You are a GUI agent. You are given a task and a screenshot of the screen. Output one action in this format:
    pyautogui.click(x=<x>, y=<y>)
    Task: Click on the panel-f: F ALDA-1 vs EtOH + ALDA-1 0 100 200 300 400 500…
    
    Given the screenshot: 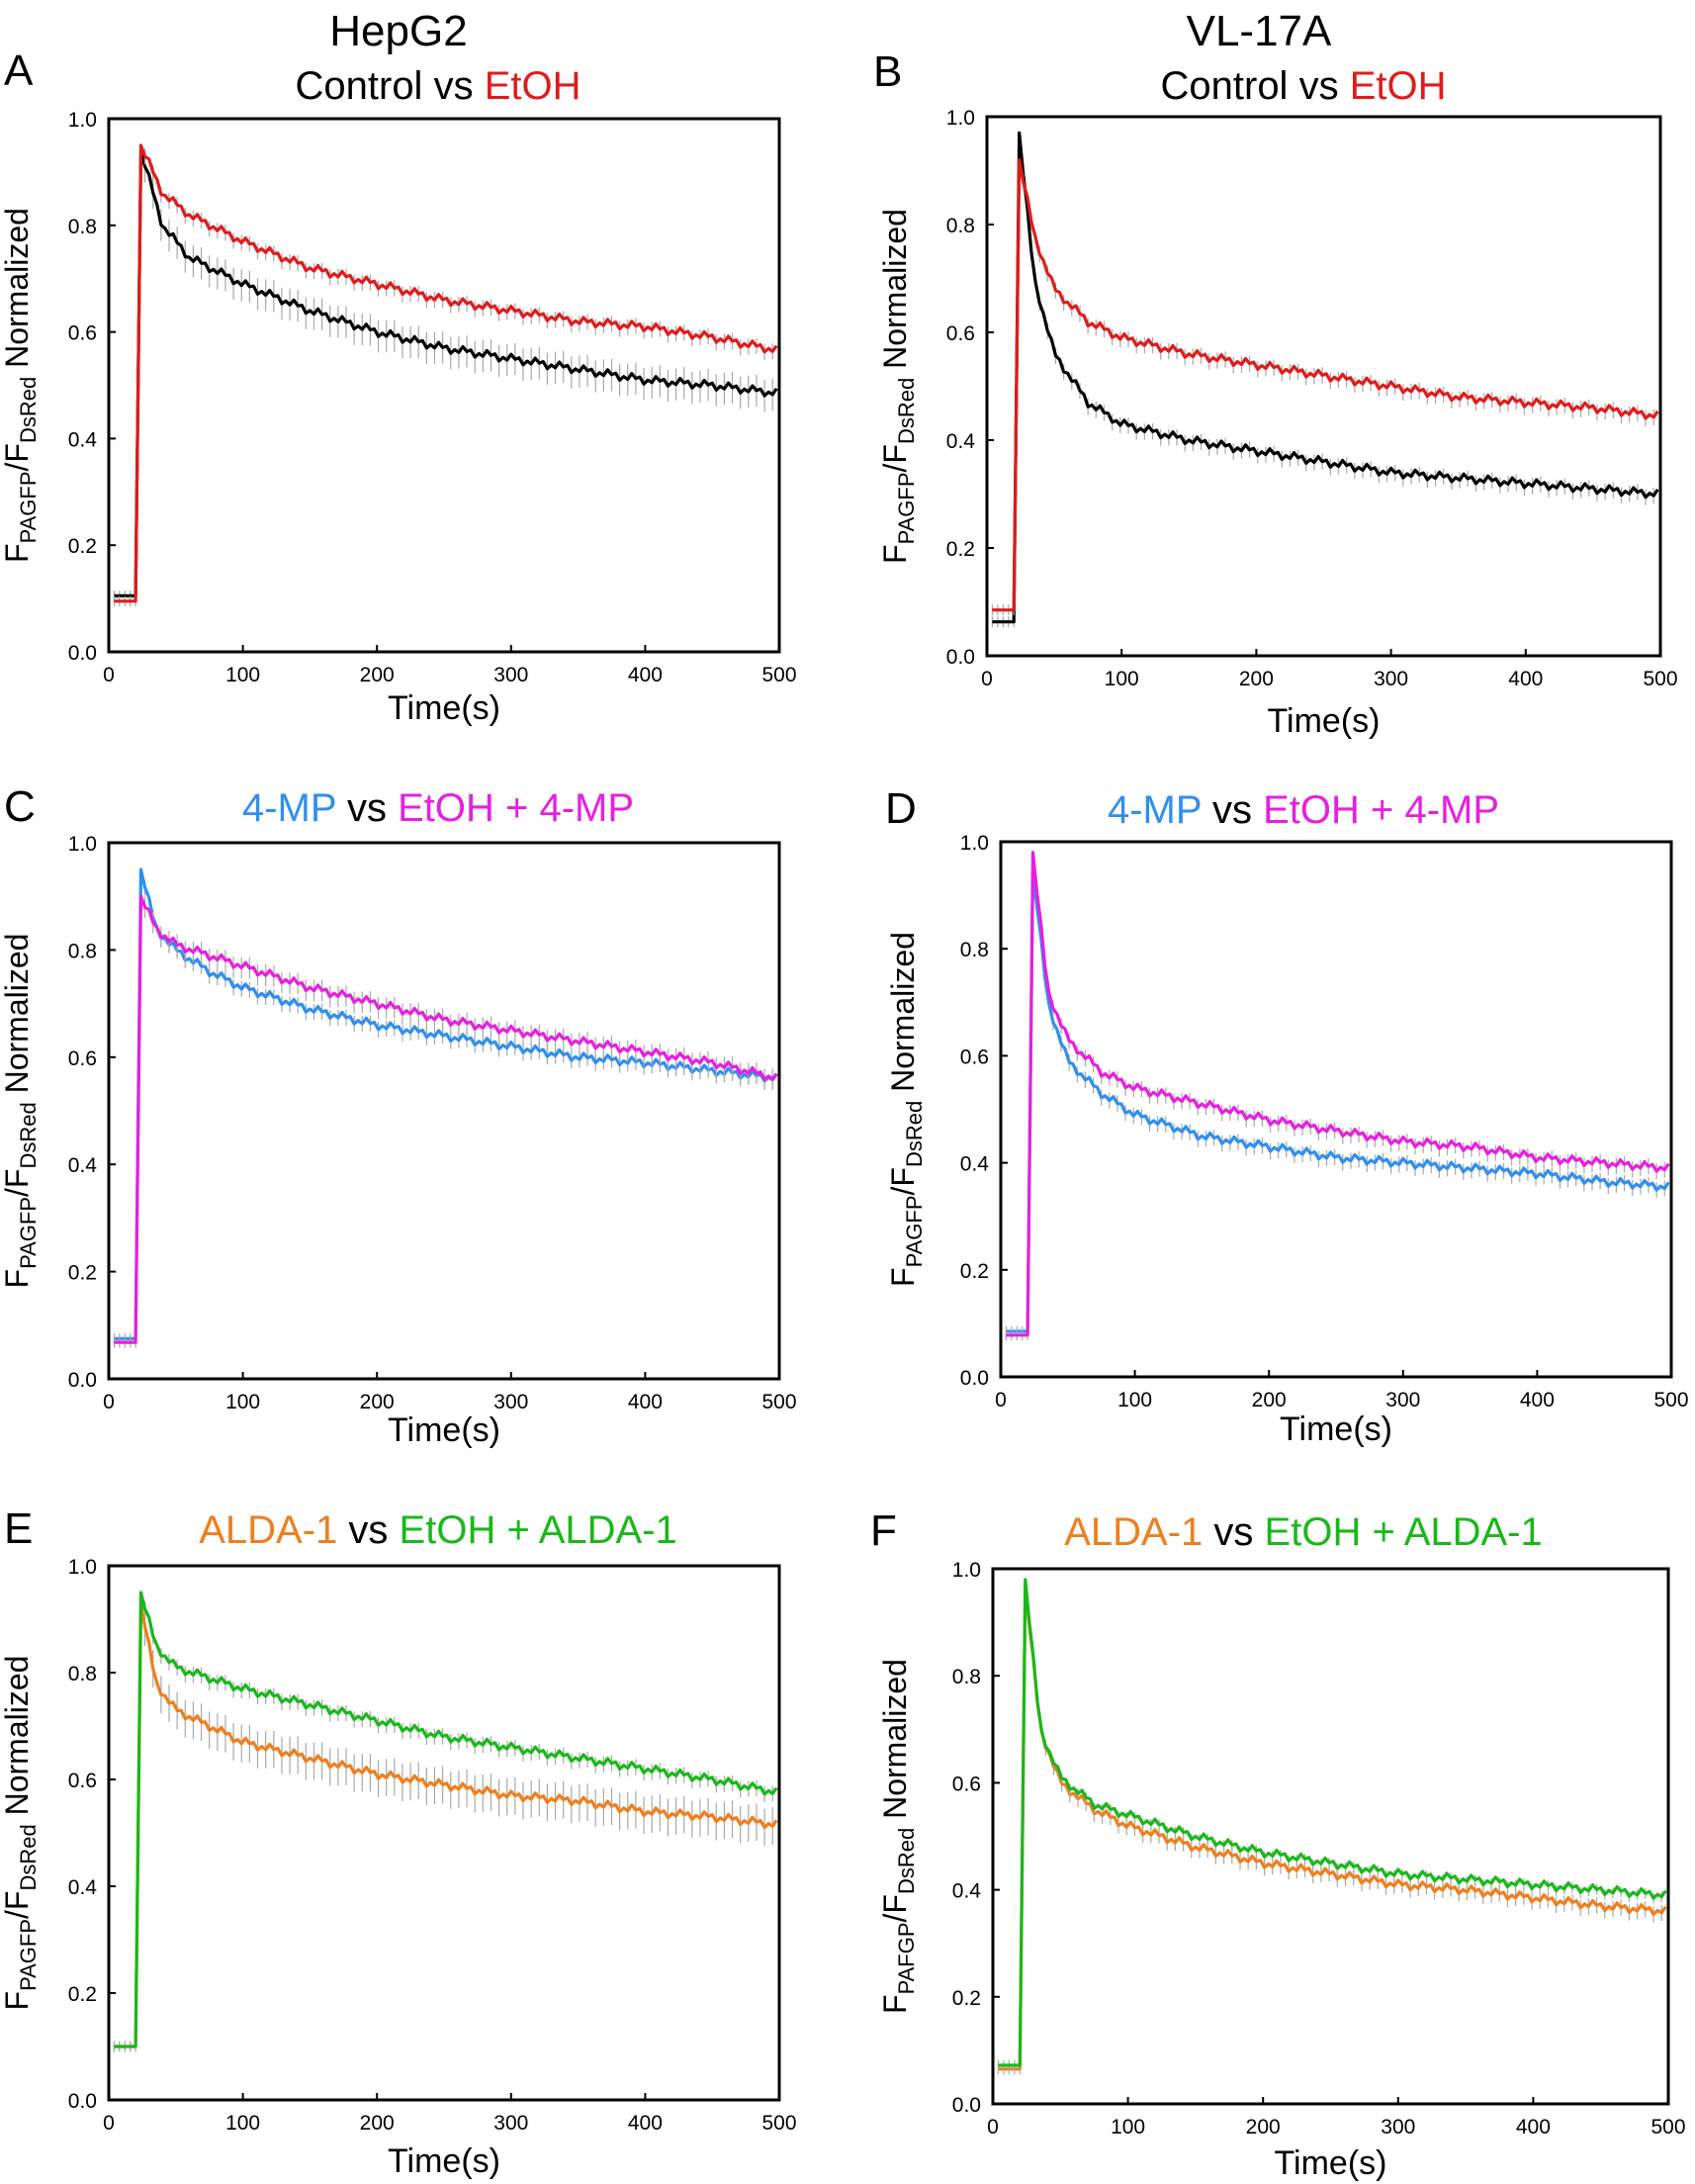 What is the action you would take?
    pyautogui.click(x=1278, y=1844)
    